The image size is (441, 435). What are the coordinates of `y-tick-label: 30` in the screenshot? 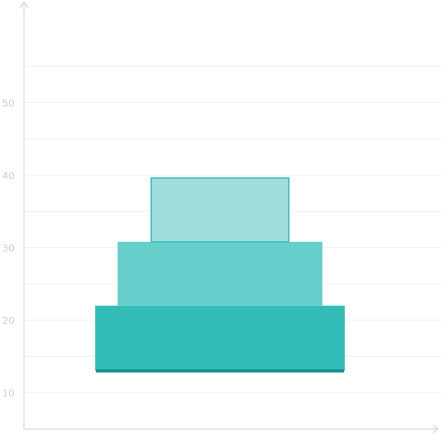 It's located at (8, 249).